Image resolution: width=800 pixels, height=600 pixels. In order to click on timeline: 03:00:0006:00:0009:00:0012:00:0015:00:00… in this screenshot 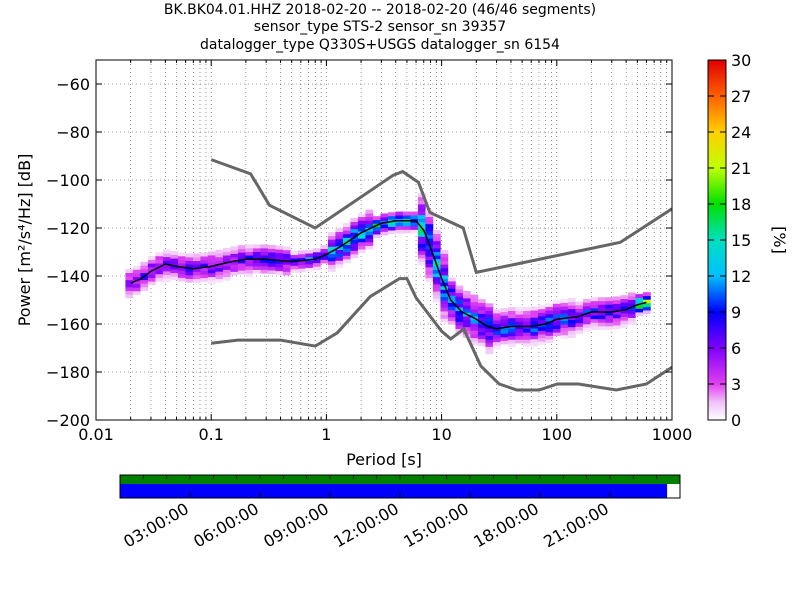, I will do `click(400, 512)`.